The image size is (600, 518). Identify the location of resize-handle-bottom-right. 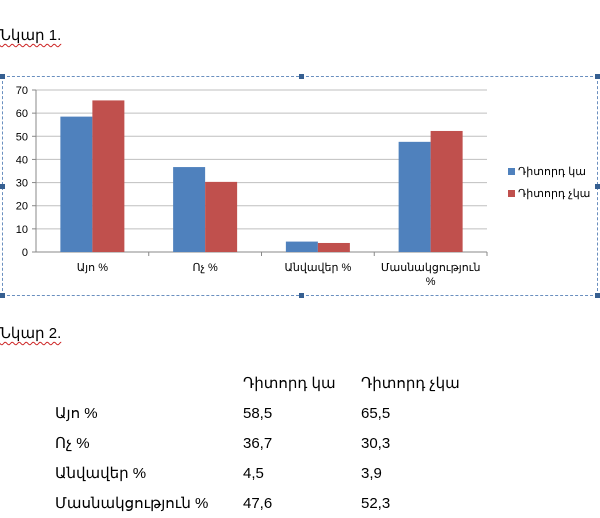
(597, 295).